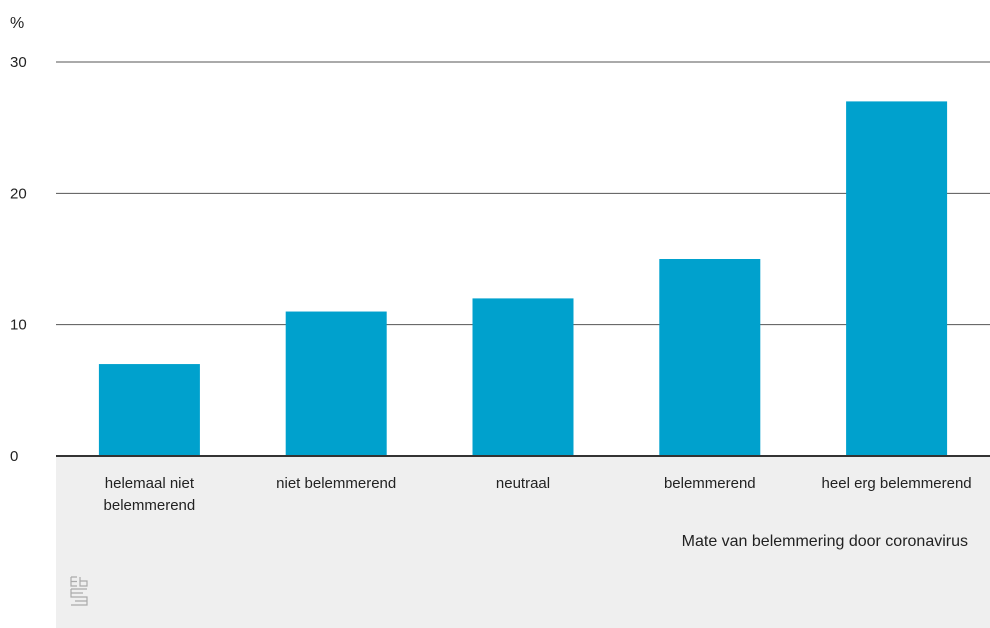 Image resolution: width=990 pixels, height=628 pixels. What do you see at coordinates (18, 325) in the screenshot?
I see `y-tick-label: 10` at bounding box center [18, 325].